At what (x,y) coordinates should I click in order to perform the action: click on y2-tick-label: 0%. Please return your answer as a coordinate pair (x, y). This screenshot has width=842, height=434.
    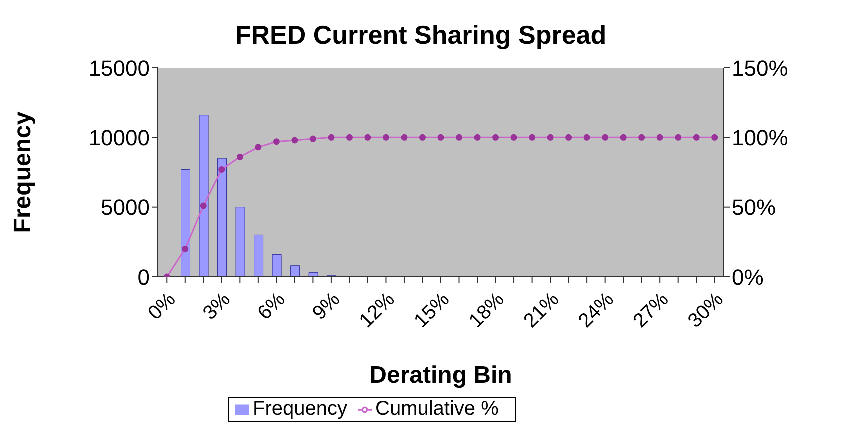
    Looking at the image, I should click on (748, 277).